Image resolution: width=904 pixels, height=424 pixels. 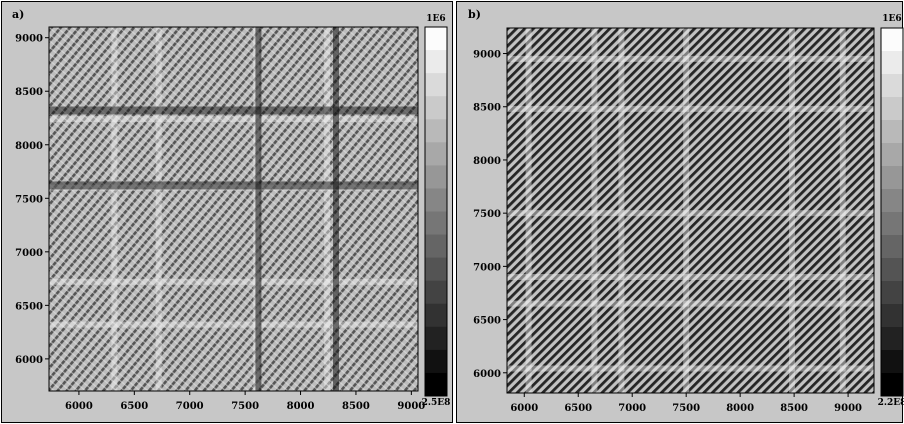 What do you see at coordinates (794, 408) in the screenshot?
I see `b-x-tick-label-5: 8500` at bounding box center [794, 408].